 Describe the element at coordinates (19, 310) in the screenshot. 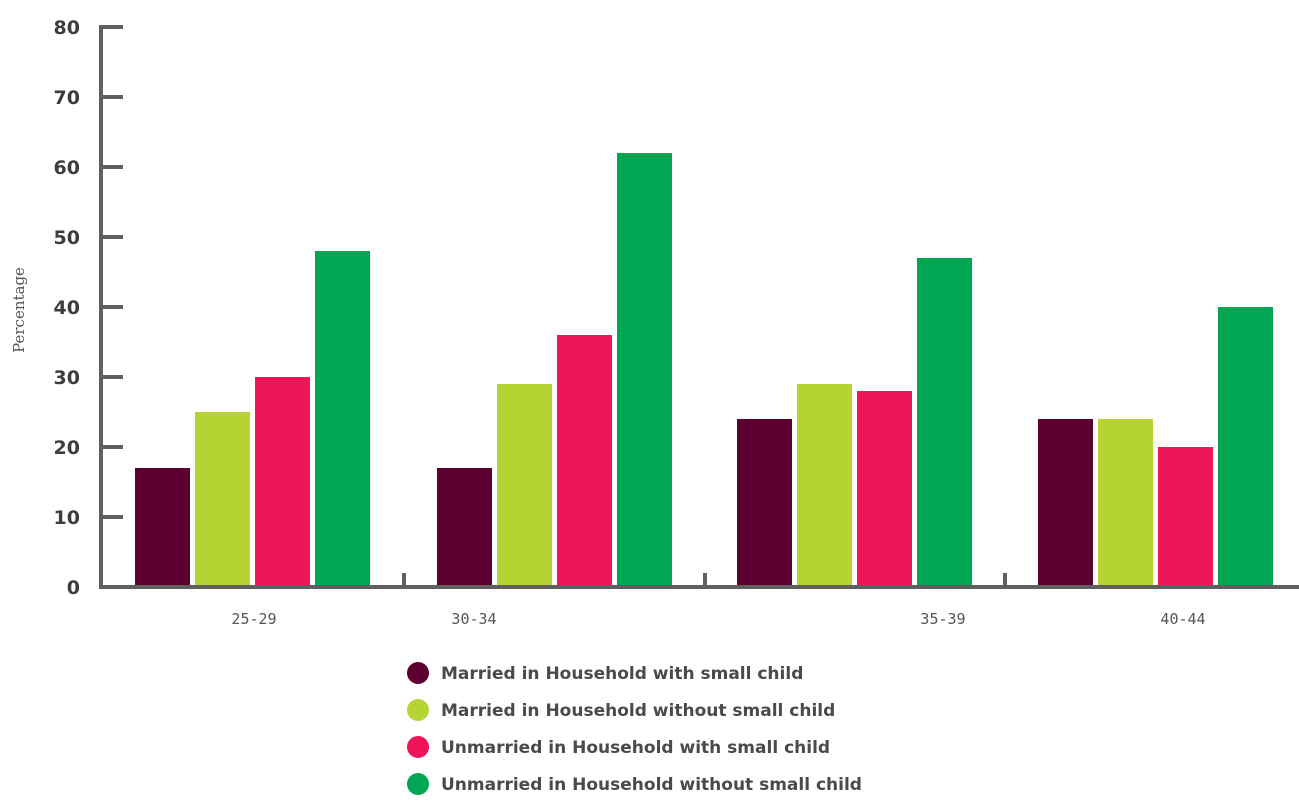

I see `y-axis-label: Percentage` at that location.